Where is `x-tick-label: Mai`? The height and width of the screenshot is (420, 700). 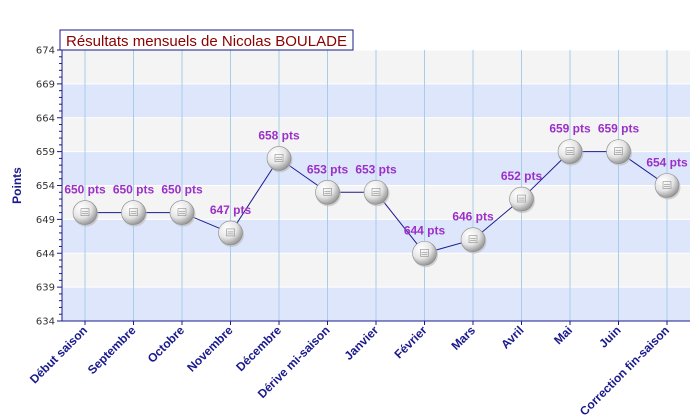
x-tick-label: Mai is located at coordinates (563, 335).